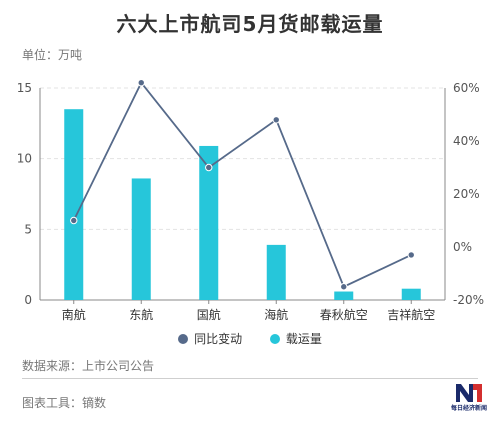 The width and height of the screenshot is (500, 425). I want to click on legend-item-bar: 载运量, so click(295, 338).